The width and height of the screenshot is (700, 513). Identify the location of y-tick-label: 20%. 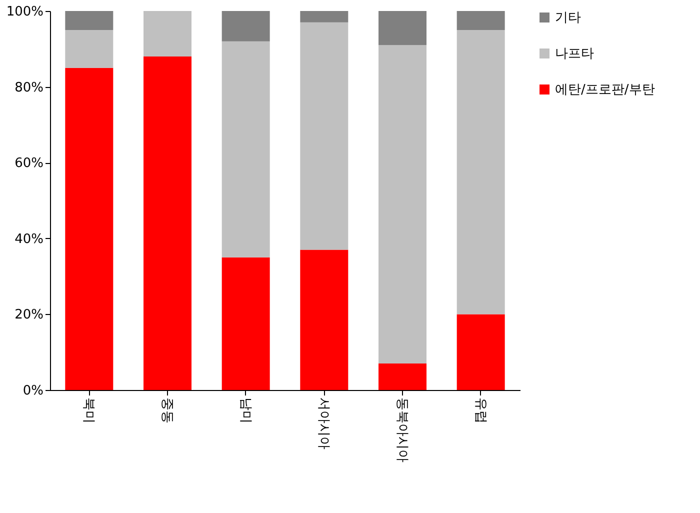
(29, 315).